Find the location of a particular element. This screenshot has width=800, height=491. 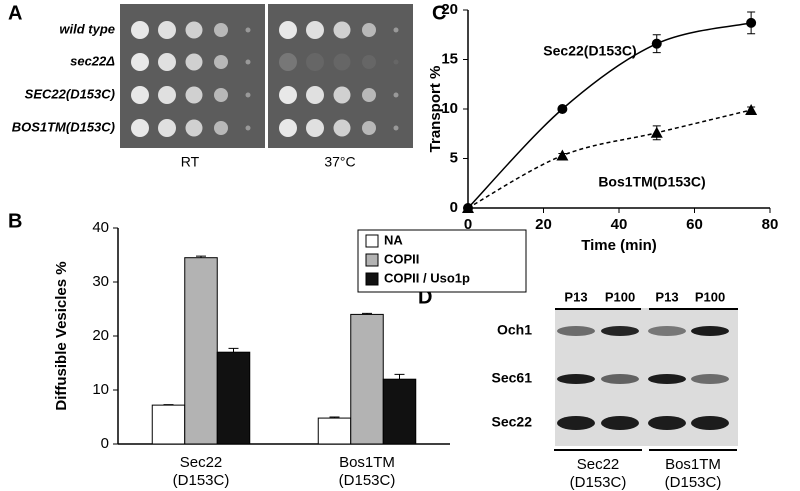

protein-label: Och1 is located at coordinates (514, 330).